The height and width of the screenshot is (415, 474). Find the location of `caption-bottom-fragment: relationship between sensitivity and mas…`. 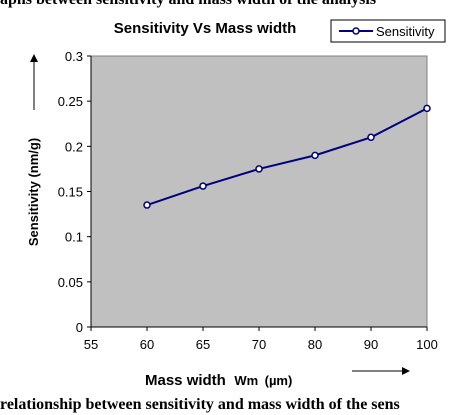

caption-bottom-fragment: relationship between sensitivity and mas… is located at coordinates (200, 404).